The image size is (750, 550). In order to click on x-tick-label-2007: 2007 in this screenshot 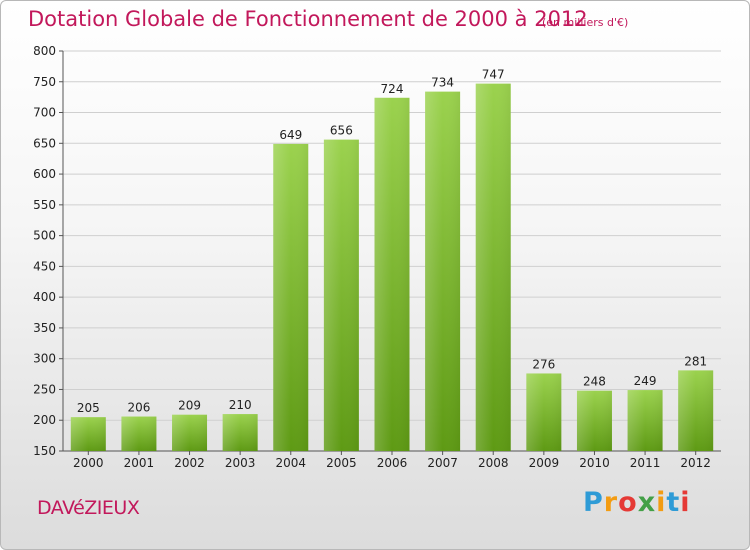, I will do `click(442, 463)`.